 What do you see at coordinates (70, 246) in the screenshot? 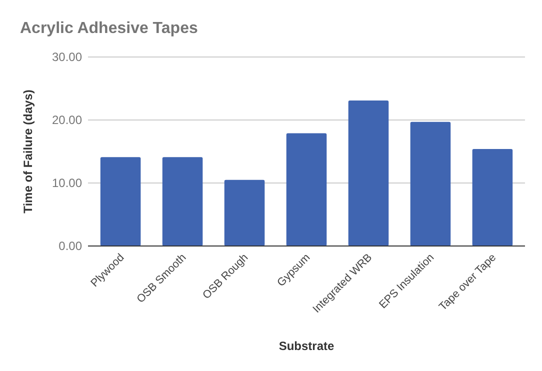
I see `y-tick-label: 0.00` at bounding box center [70, 246].